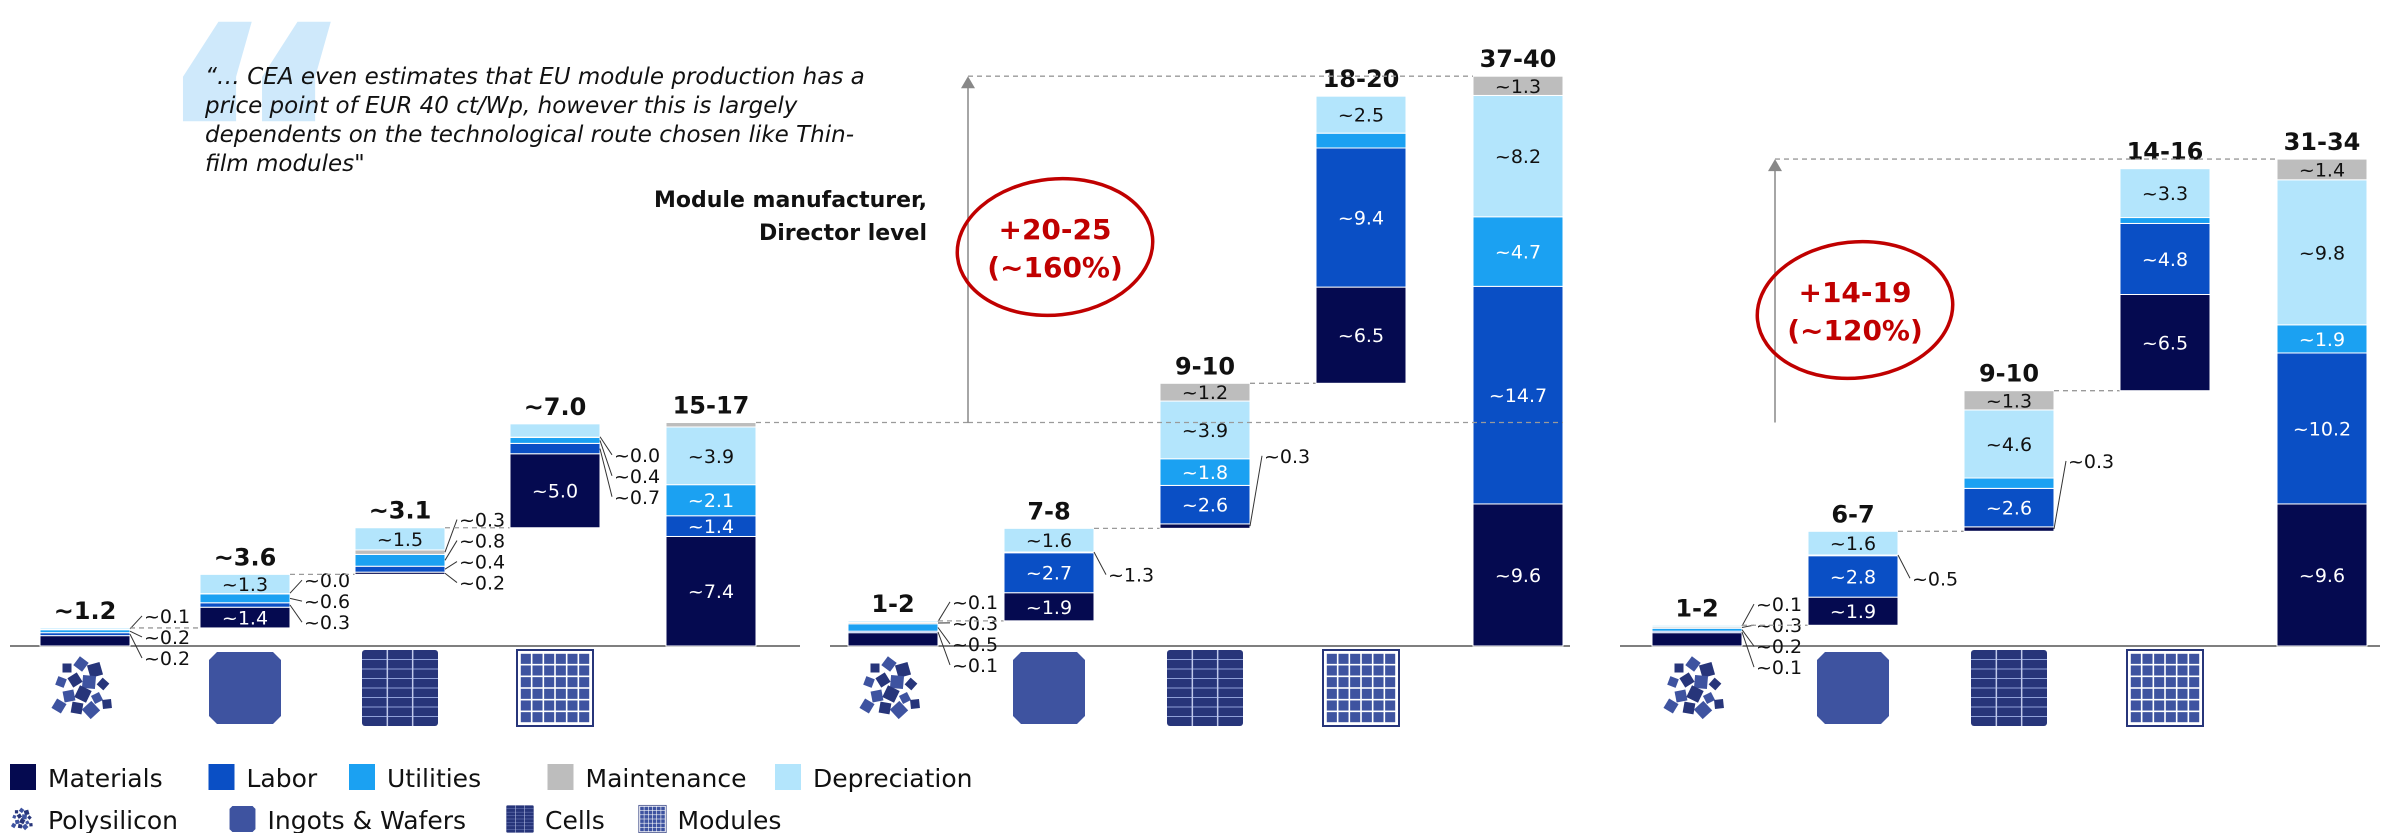  What do you see at coordinates (709, 818) in the screenshot?
I see `legend-stage-modules: Modules` at bounding box center [709, 818].